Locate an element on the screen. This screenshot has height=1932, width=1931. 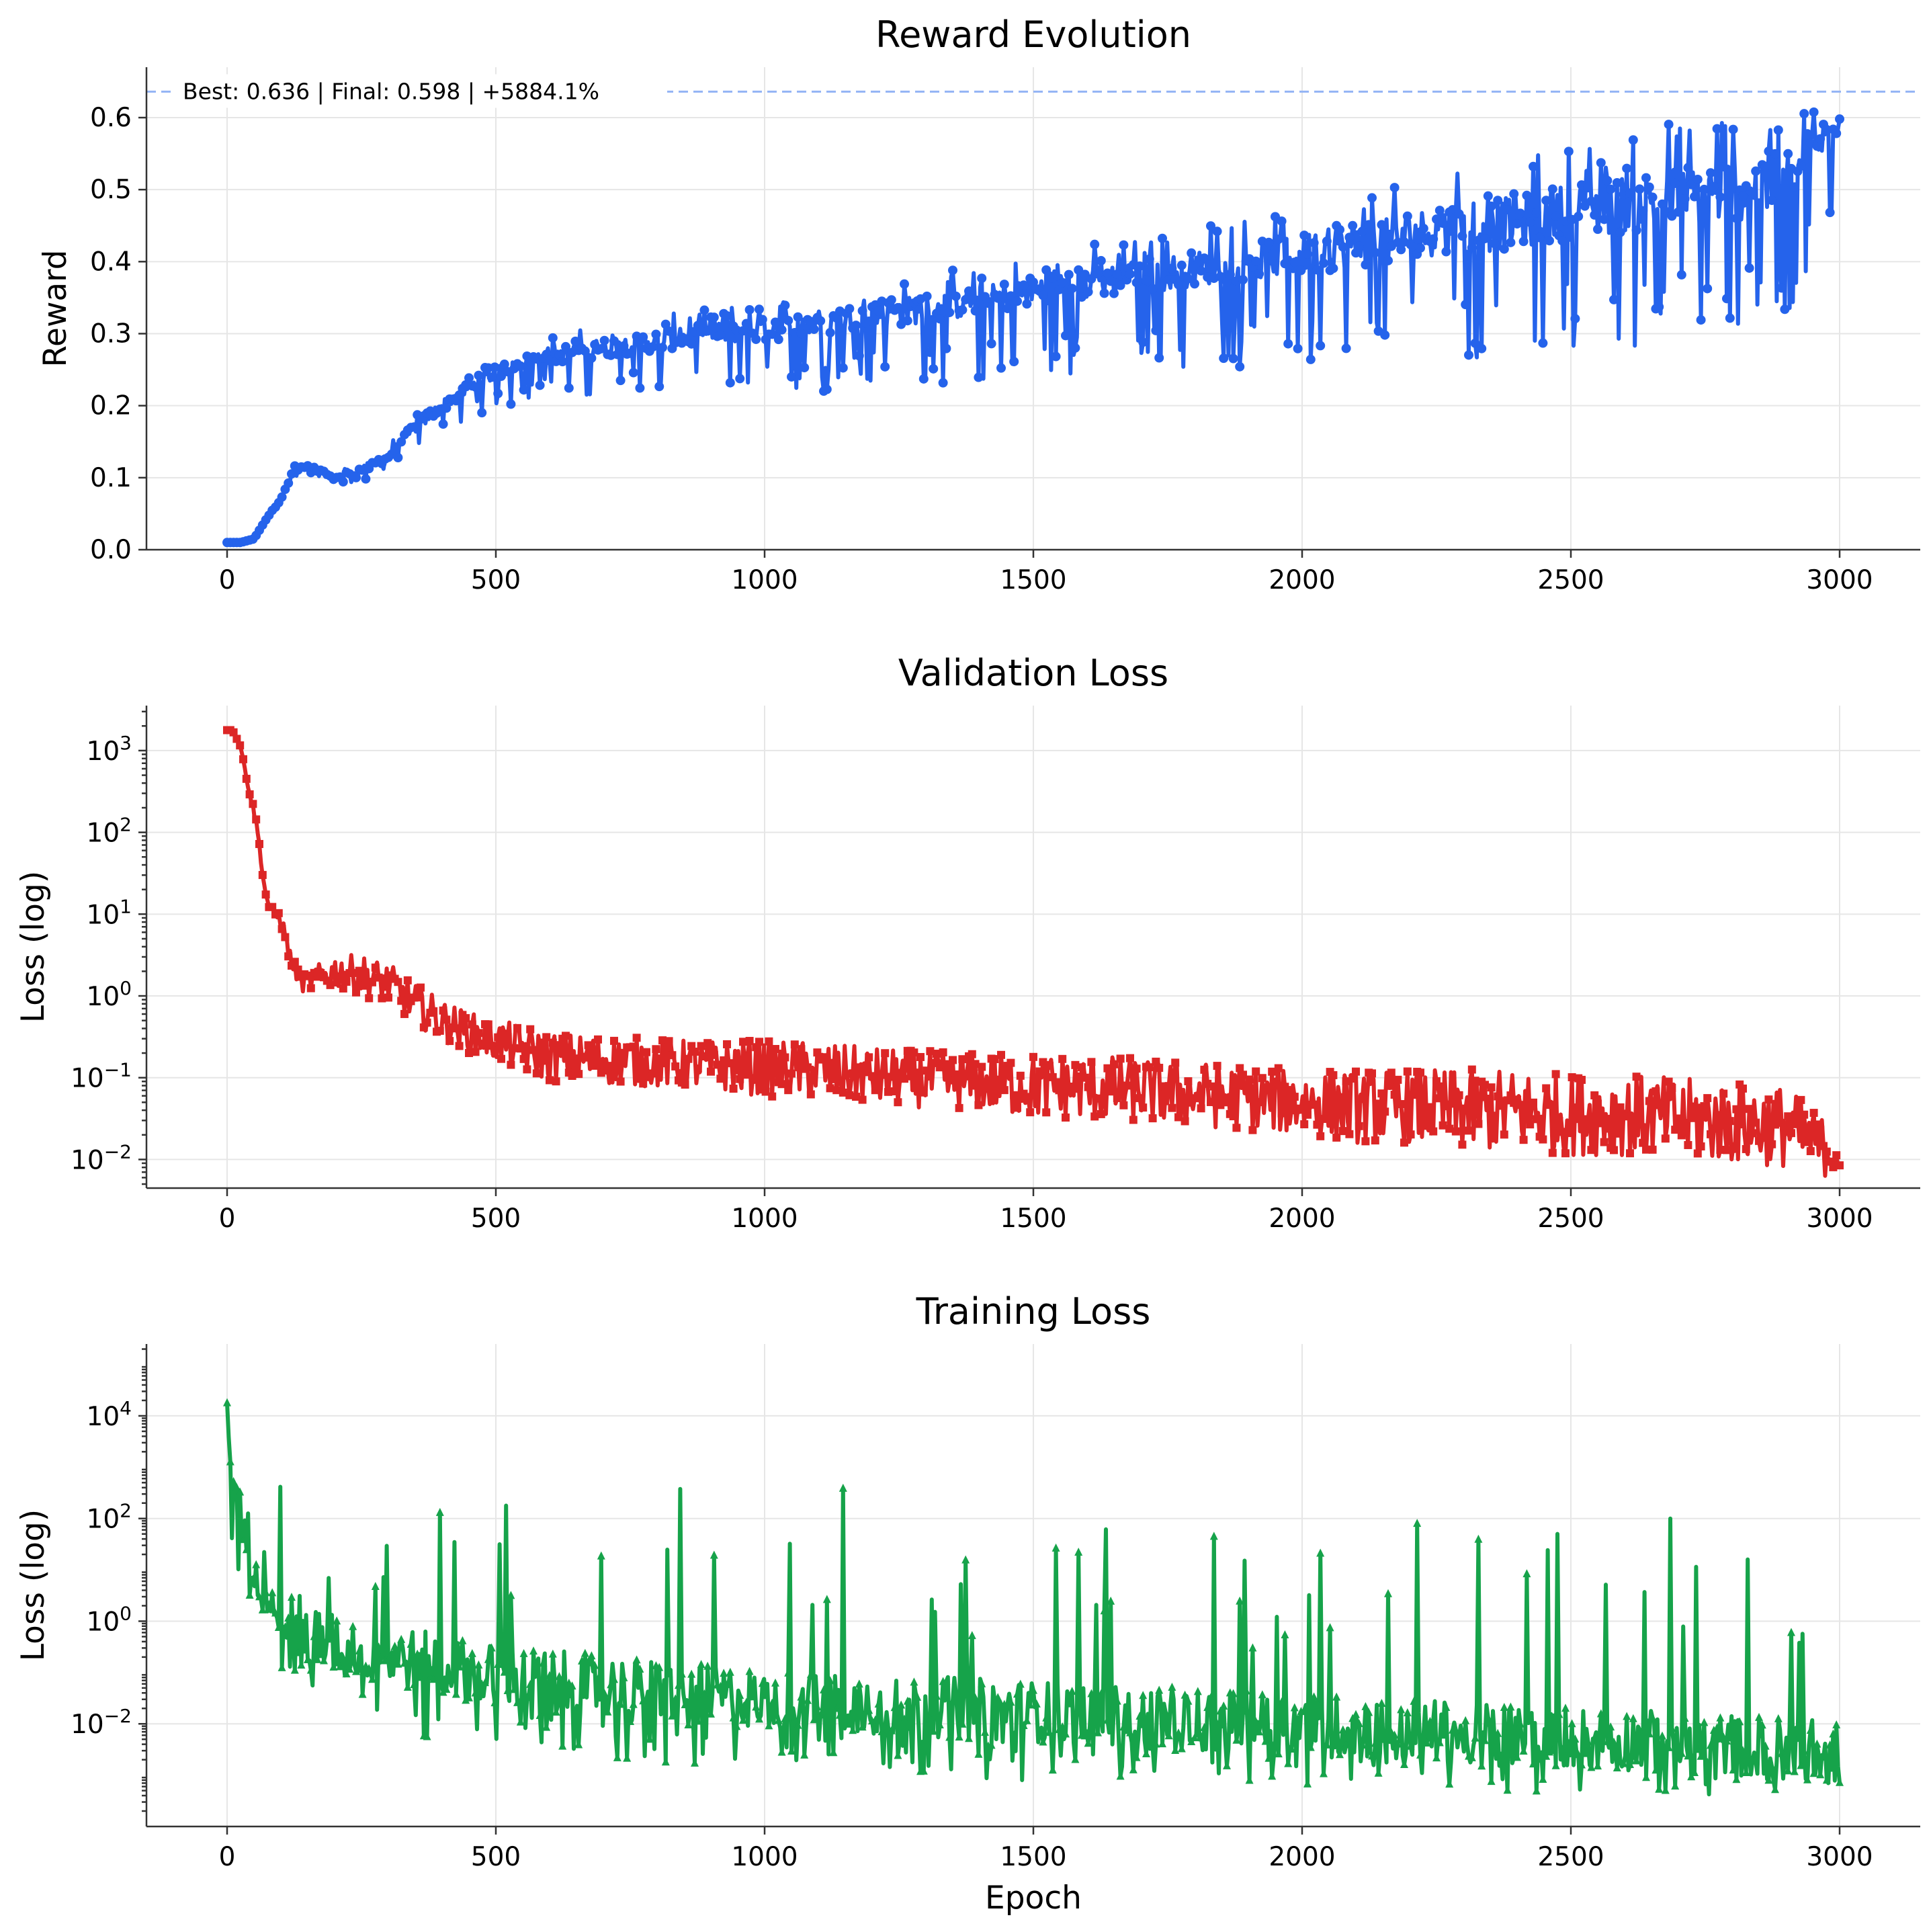
x-tick-label: 1000 is located at coordinates (765, 1857).